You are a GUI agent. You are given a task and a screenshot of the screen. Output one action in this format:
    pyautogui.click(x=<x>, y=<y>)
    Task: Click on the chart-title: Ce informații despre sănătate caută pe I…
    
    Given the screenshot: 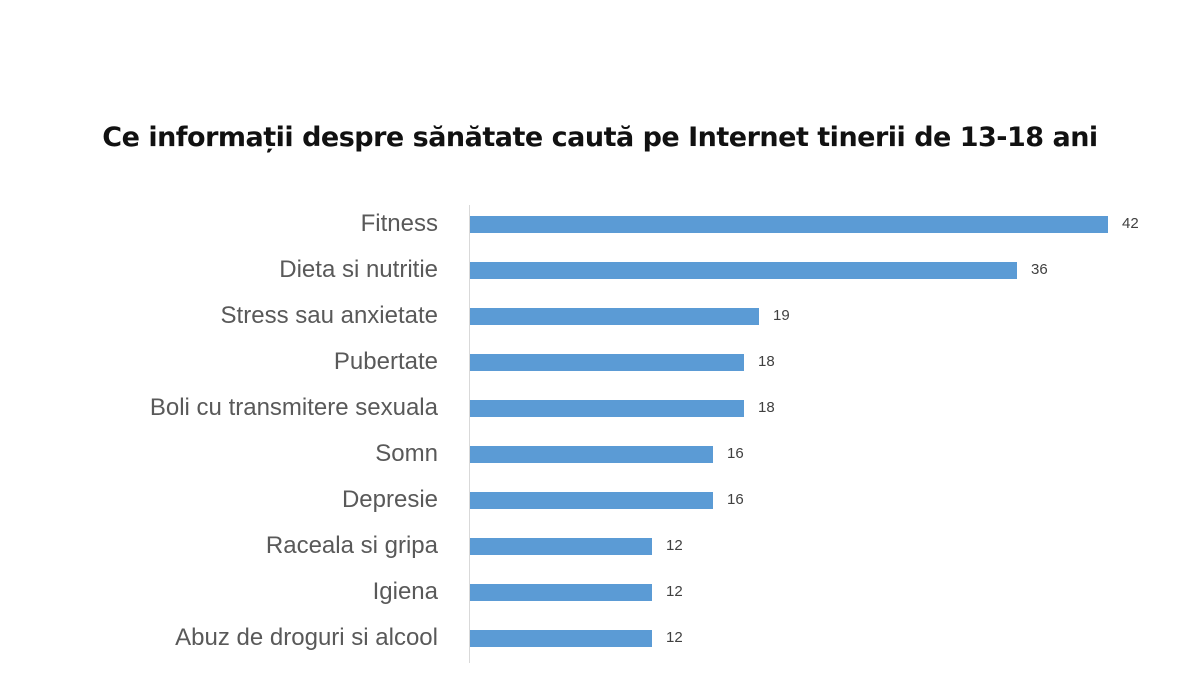 What is the action you would take?
    pyautogui.click(x=600, y=137)
    